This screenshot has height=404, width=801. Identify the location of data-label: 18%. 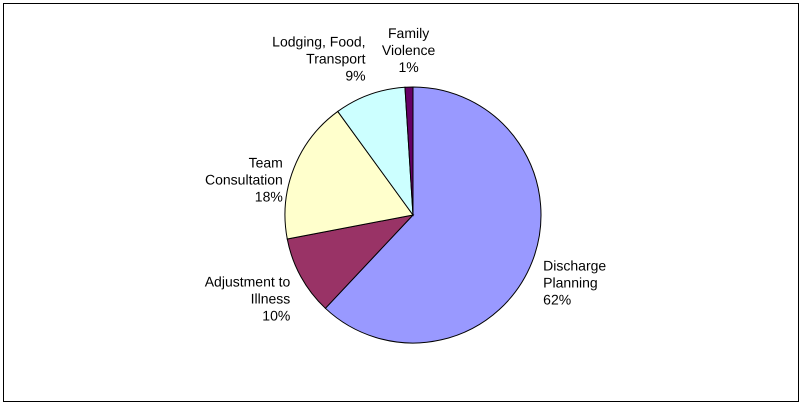
(268, 196).